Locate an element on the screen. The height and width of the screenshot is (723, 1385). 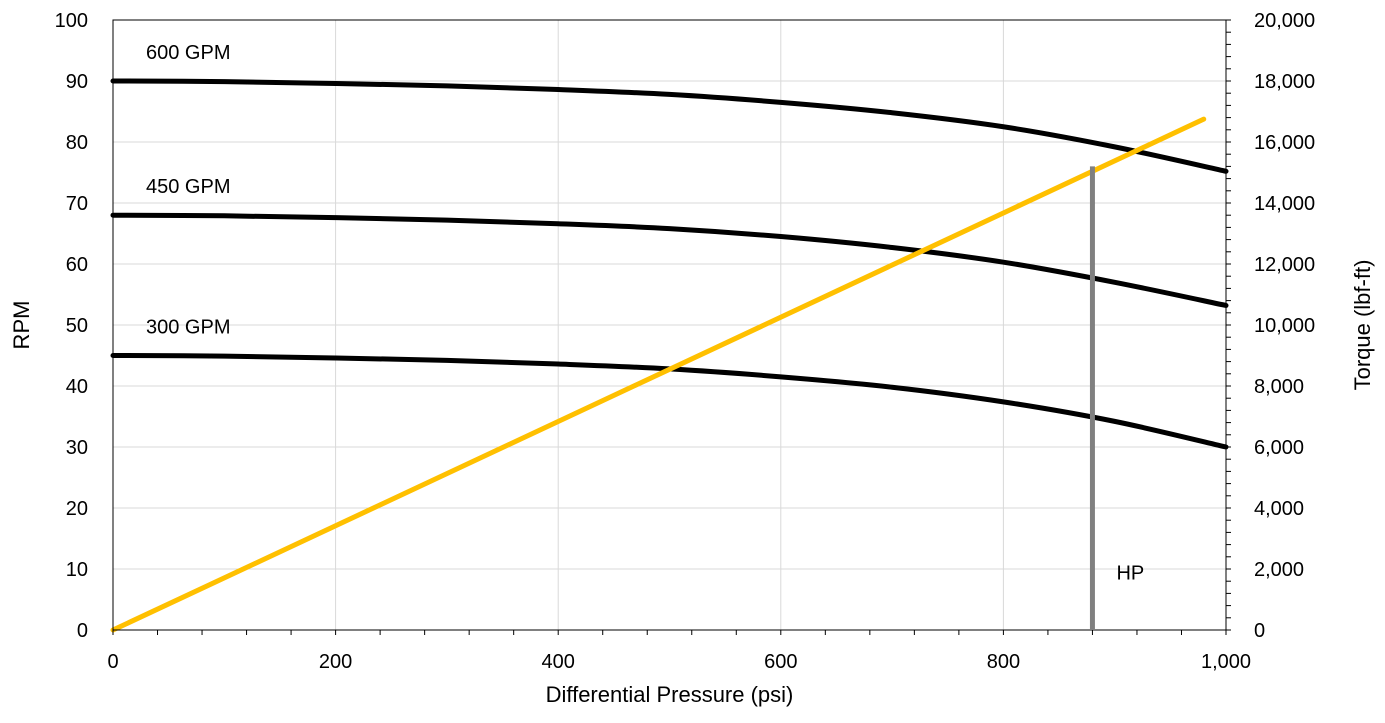
y2-axis-title: Torque (lbf-ft) is located at coordinates (1362, 325).